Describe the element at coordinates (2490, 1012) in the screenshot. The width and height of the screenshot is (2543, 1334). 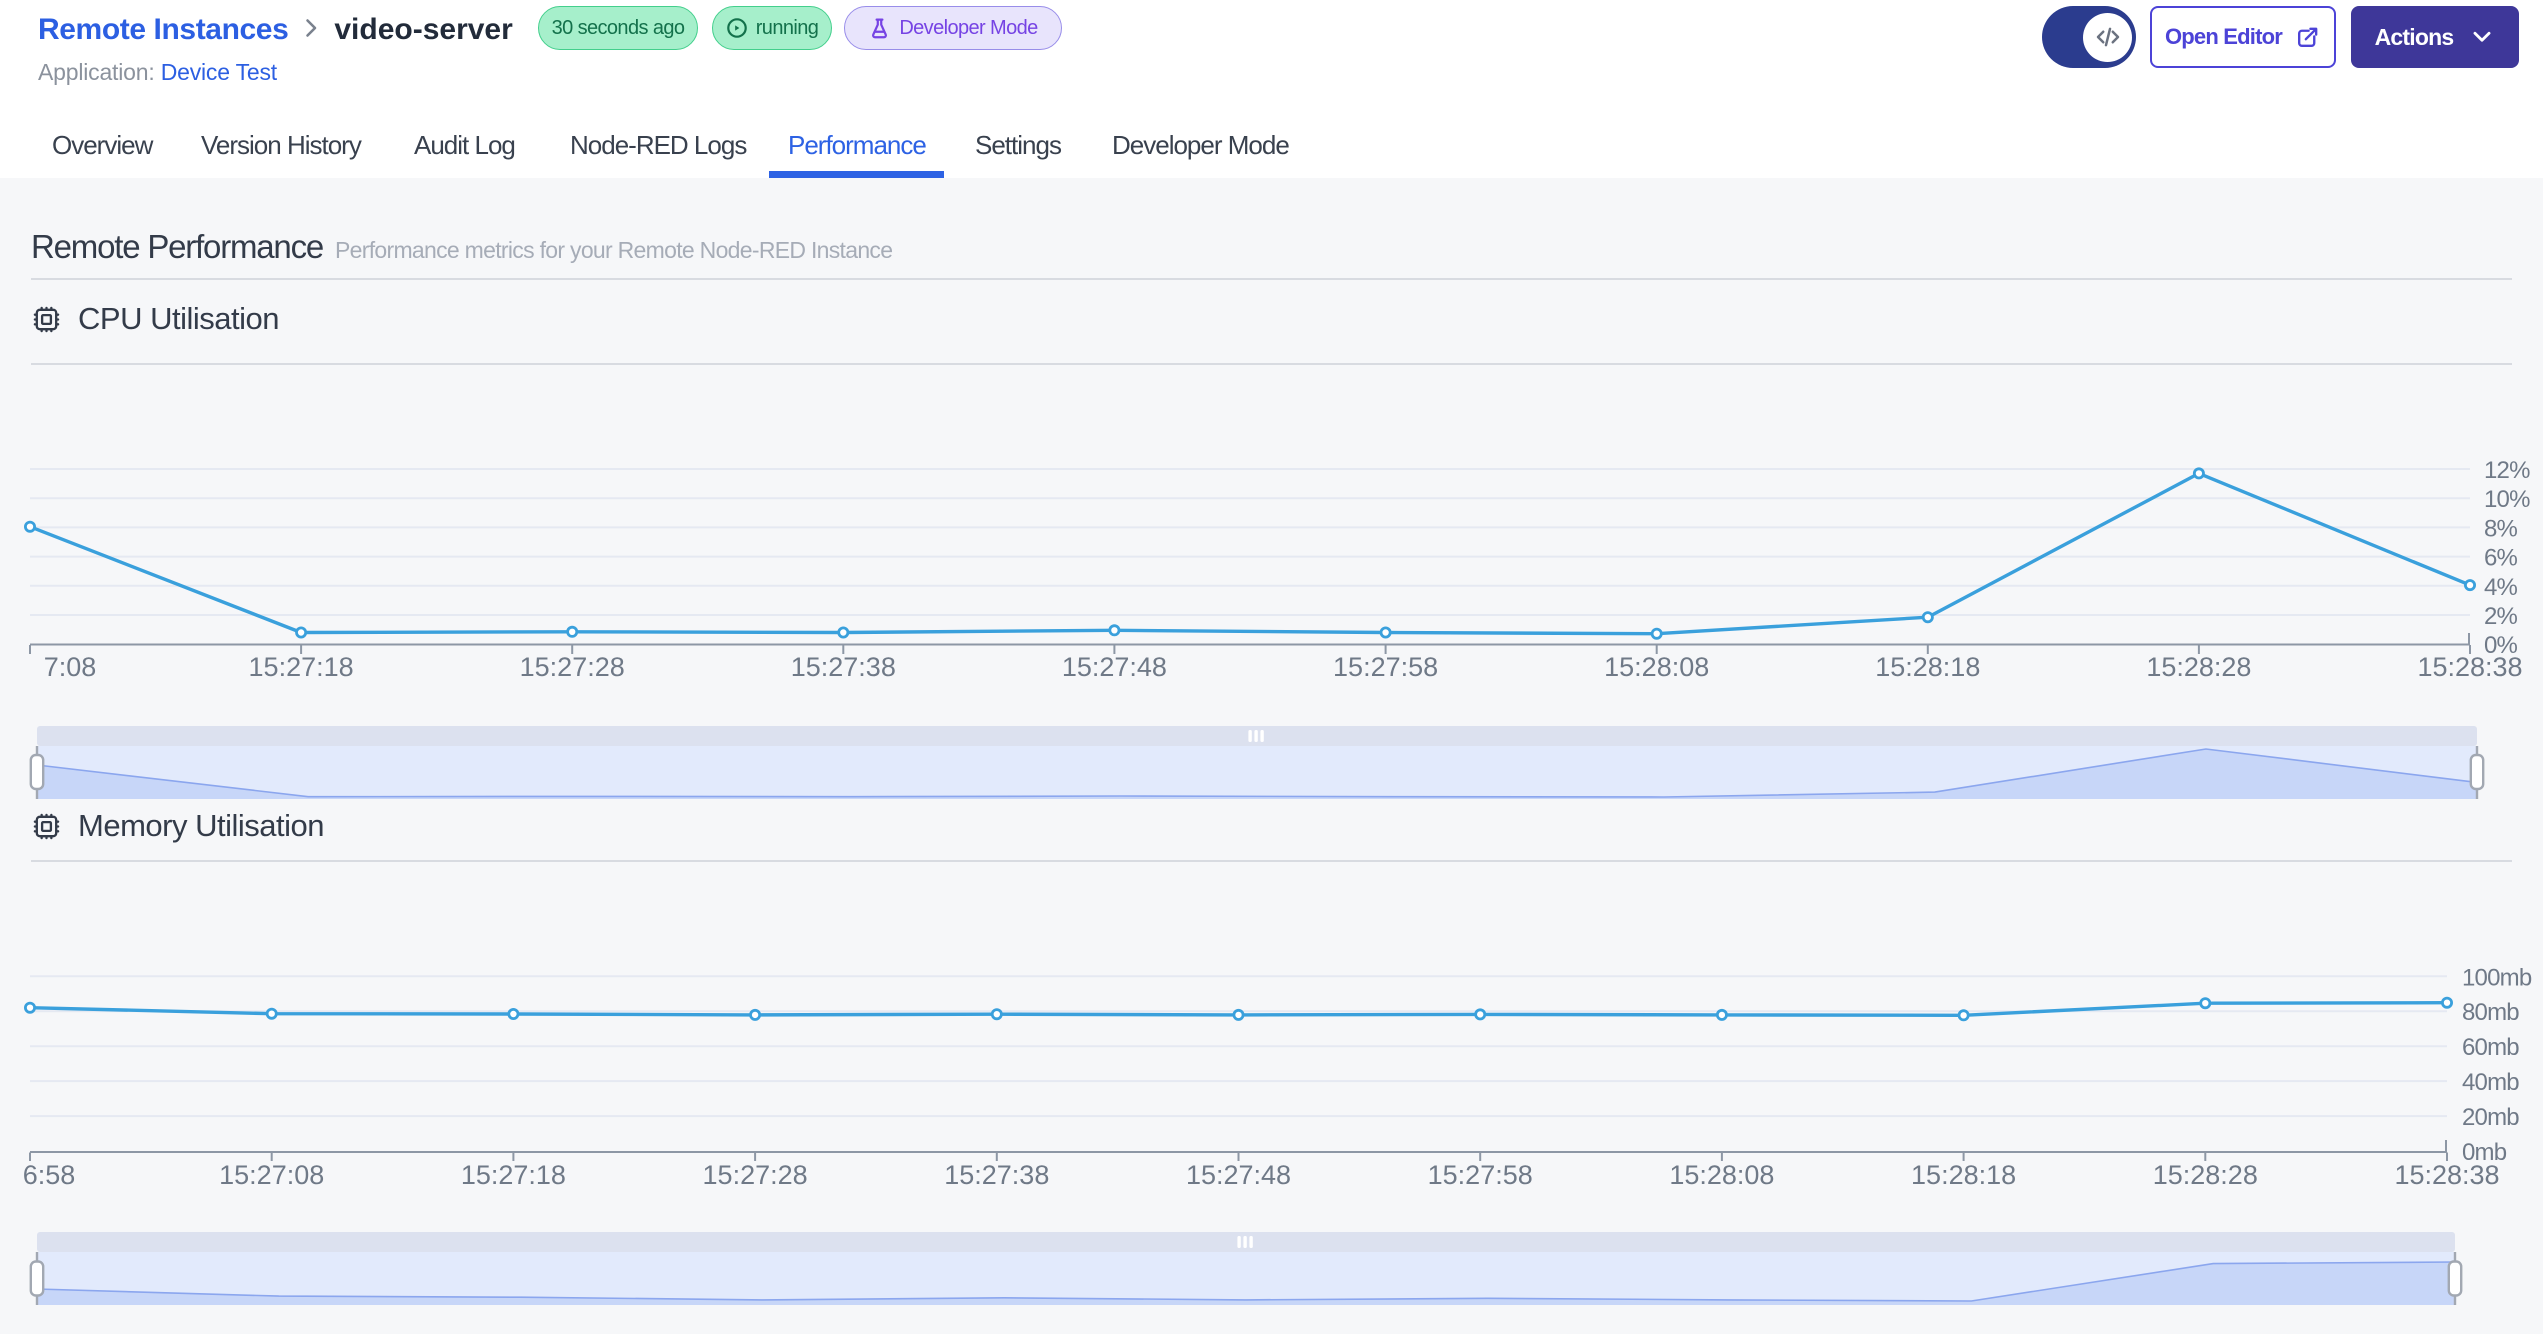
I see `svg-text: 80mb` at that location.